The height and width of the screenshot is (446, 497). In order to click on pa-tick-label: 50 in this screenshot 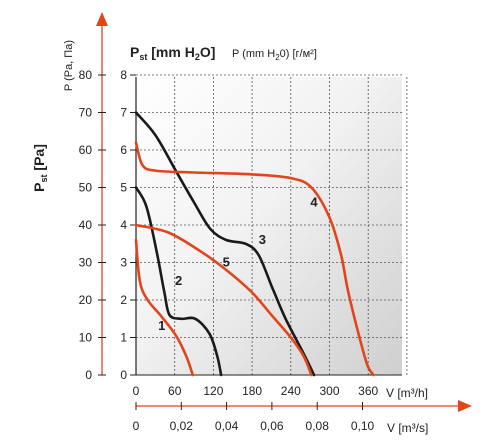, I will do `click(86, 188)`.